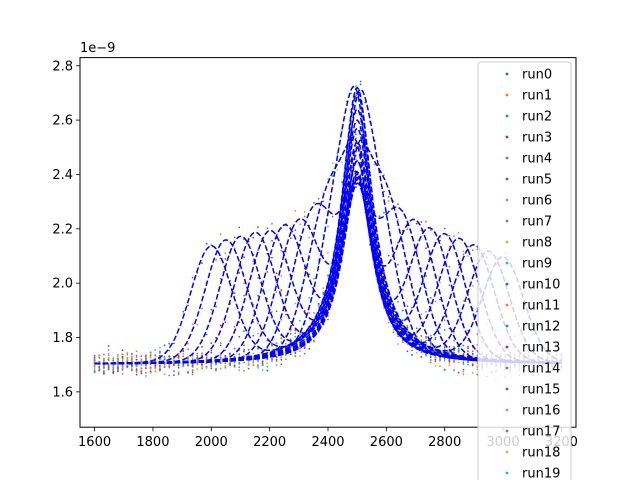 The height and width of the screenshot is (480, 640). I want to click on legend-label-run5: run5, so click(537, 180).